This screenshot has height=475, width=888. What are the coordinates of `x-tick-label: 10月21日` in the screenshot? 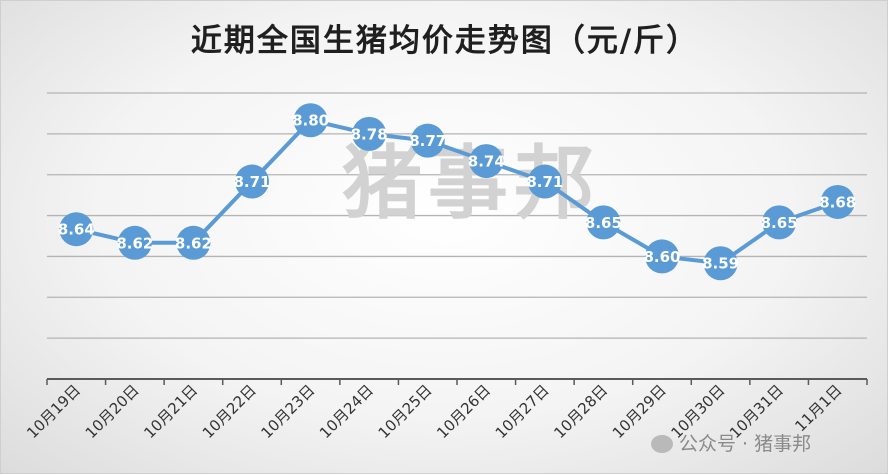 It's located at (170, 411).